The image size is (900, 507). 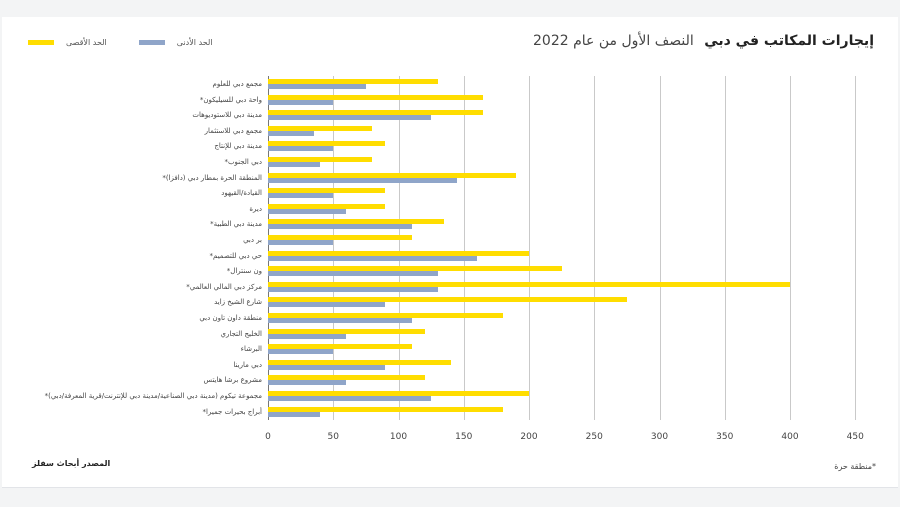 I want to click on category-label: بر دبي, so click(x=252, y=240).